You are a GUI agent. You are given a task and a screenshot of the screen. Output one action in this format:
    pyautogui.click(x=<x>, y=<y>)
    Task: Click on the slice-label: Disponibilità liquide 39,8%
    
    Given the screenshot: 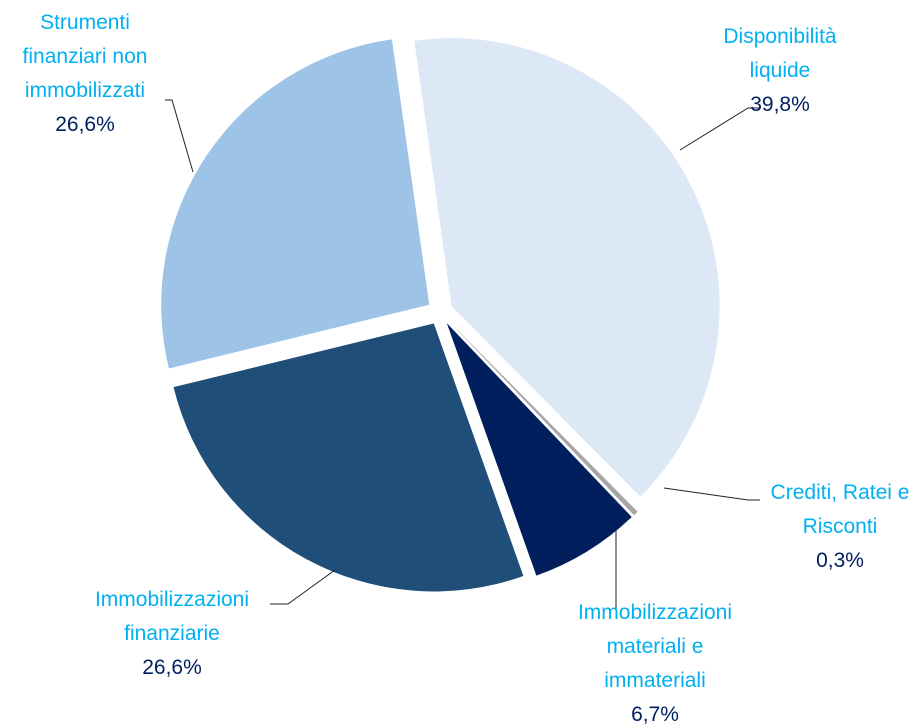 What is the action you would take?
    pyautogui.click(x=780, y=71)
    